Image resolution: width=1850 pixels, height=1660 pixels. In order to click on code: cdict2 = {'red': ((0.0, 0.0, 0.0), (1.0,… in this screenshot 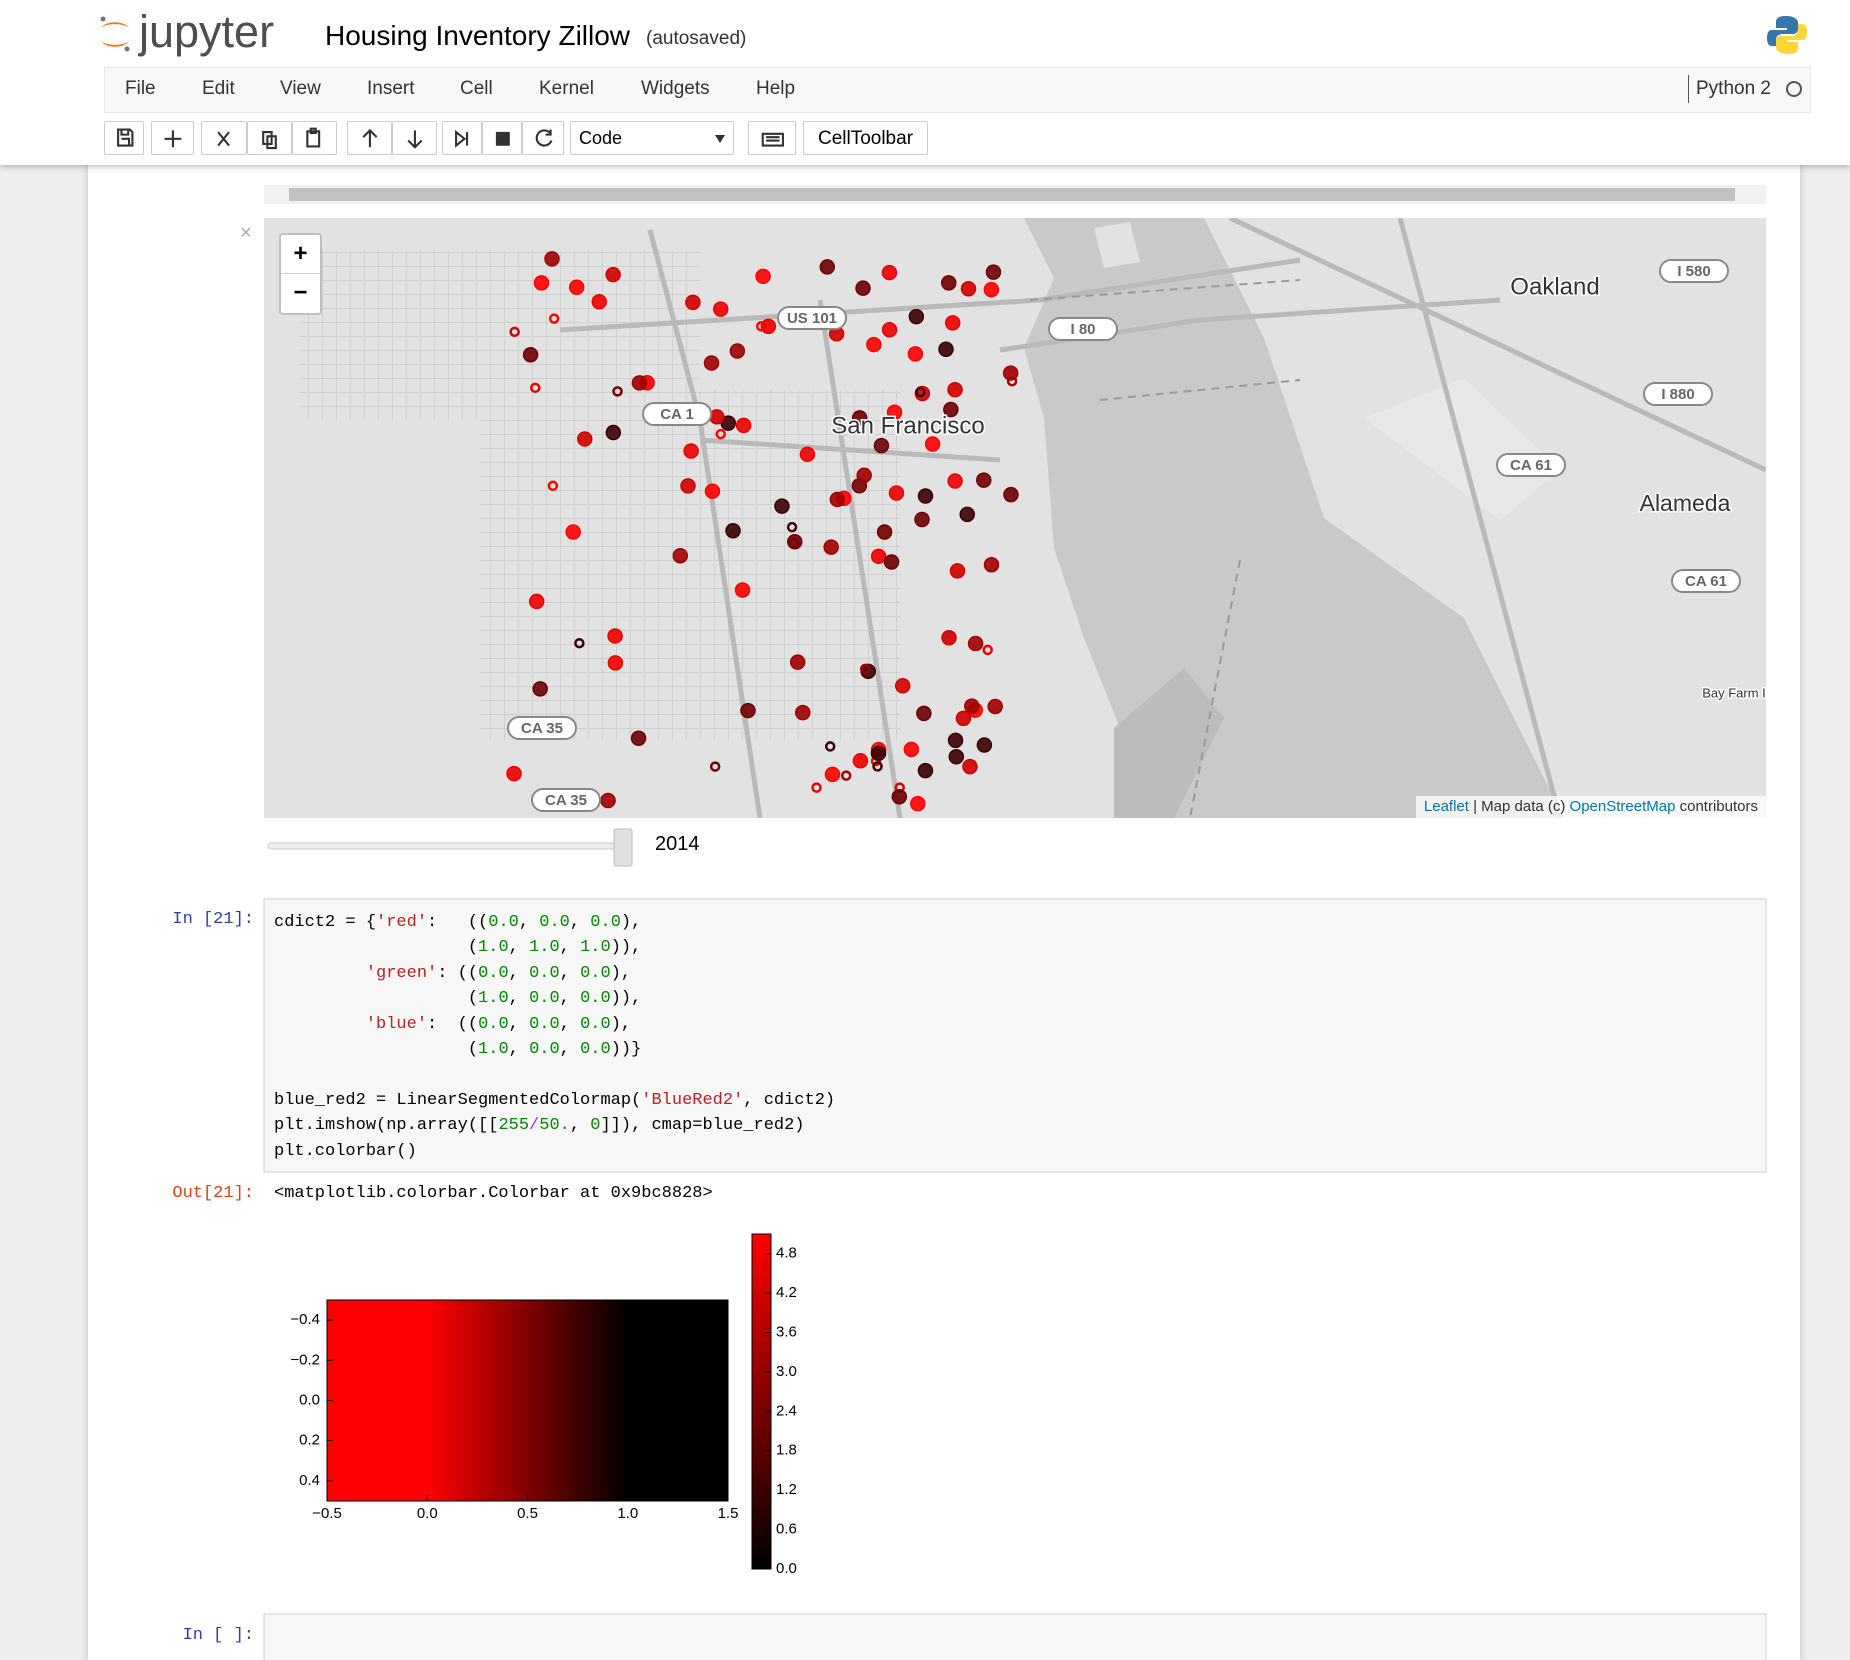, I will do `click(554, 1037)`.